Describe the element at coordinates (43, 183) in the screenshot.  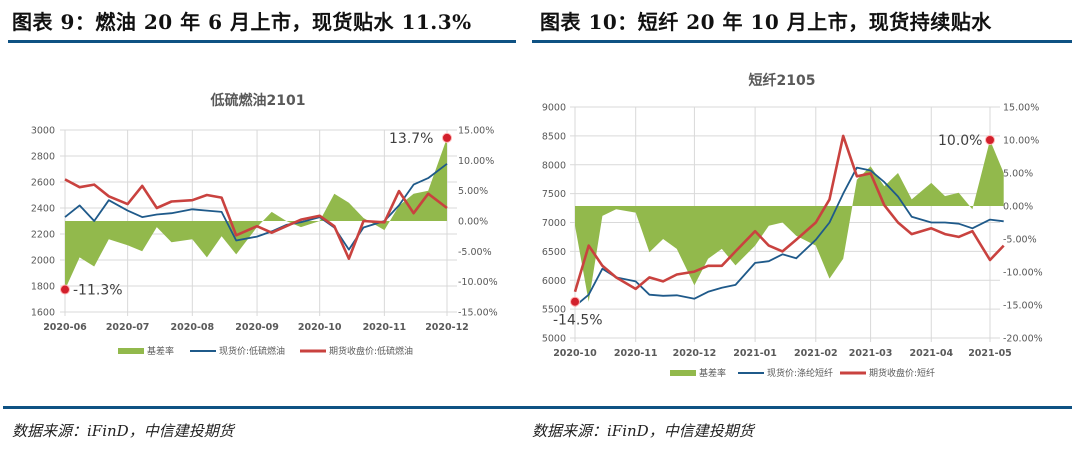
I see `y-left-tick: 2600` at that location.